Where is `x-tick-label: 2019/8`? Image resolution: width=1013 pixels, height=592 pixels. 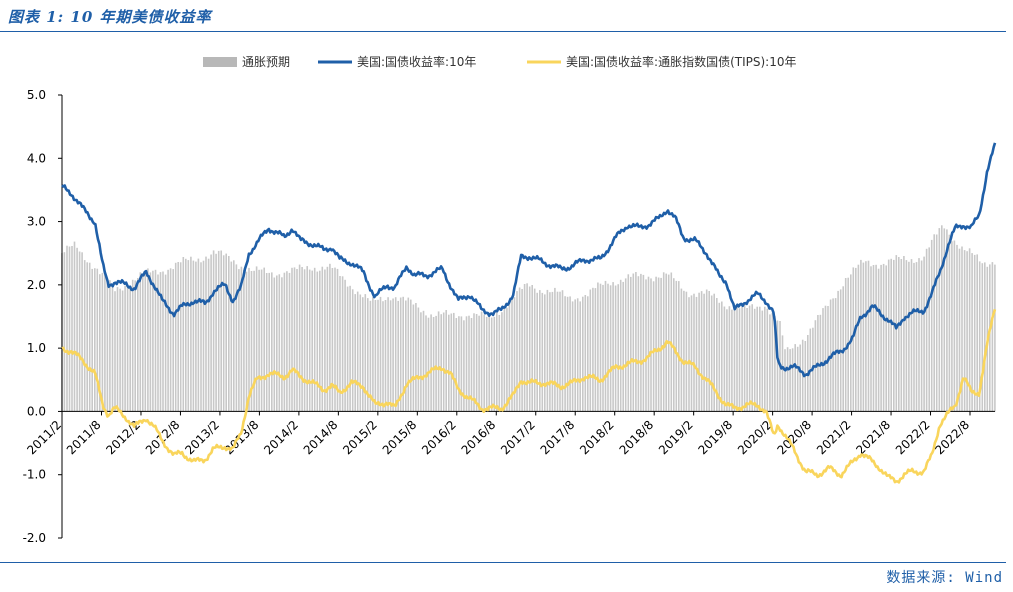 x-tick-label: 2019/8 is located at coordinates (716, 438).